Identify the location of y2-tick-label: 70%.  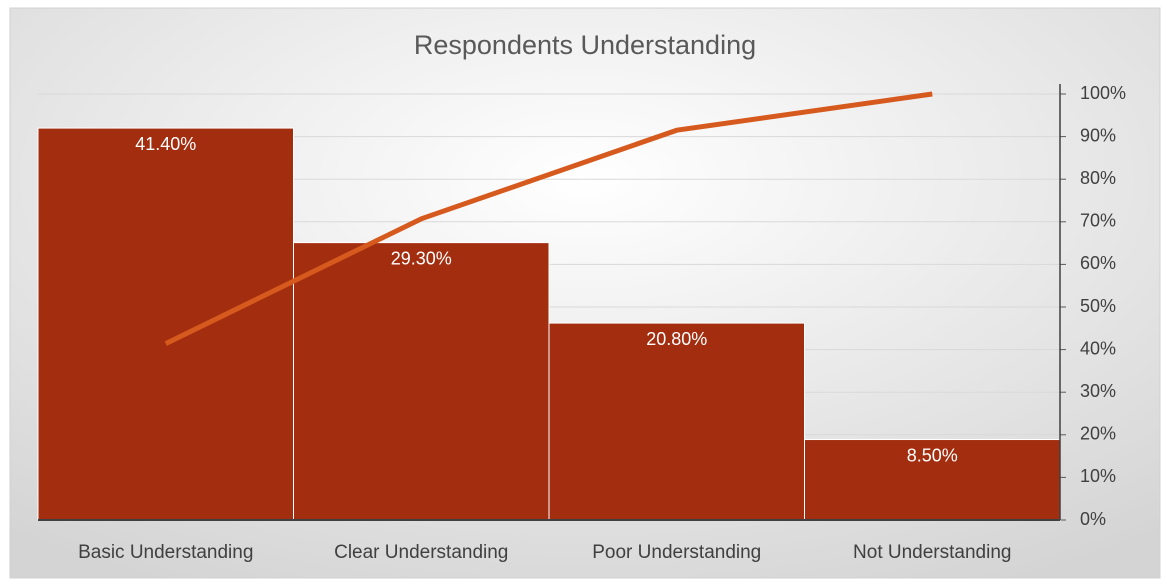
(1098, 221).